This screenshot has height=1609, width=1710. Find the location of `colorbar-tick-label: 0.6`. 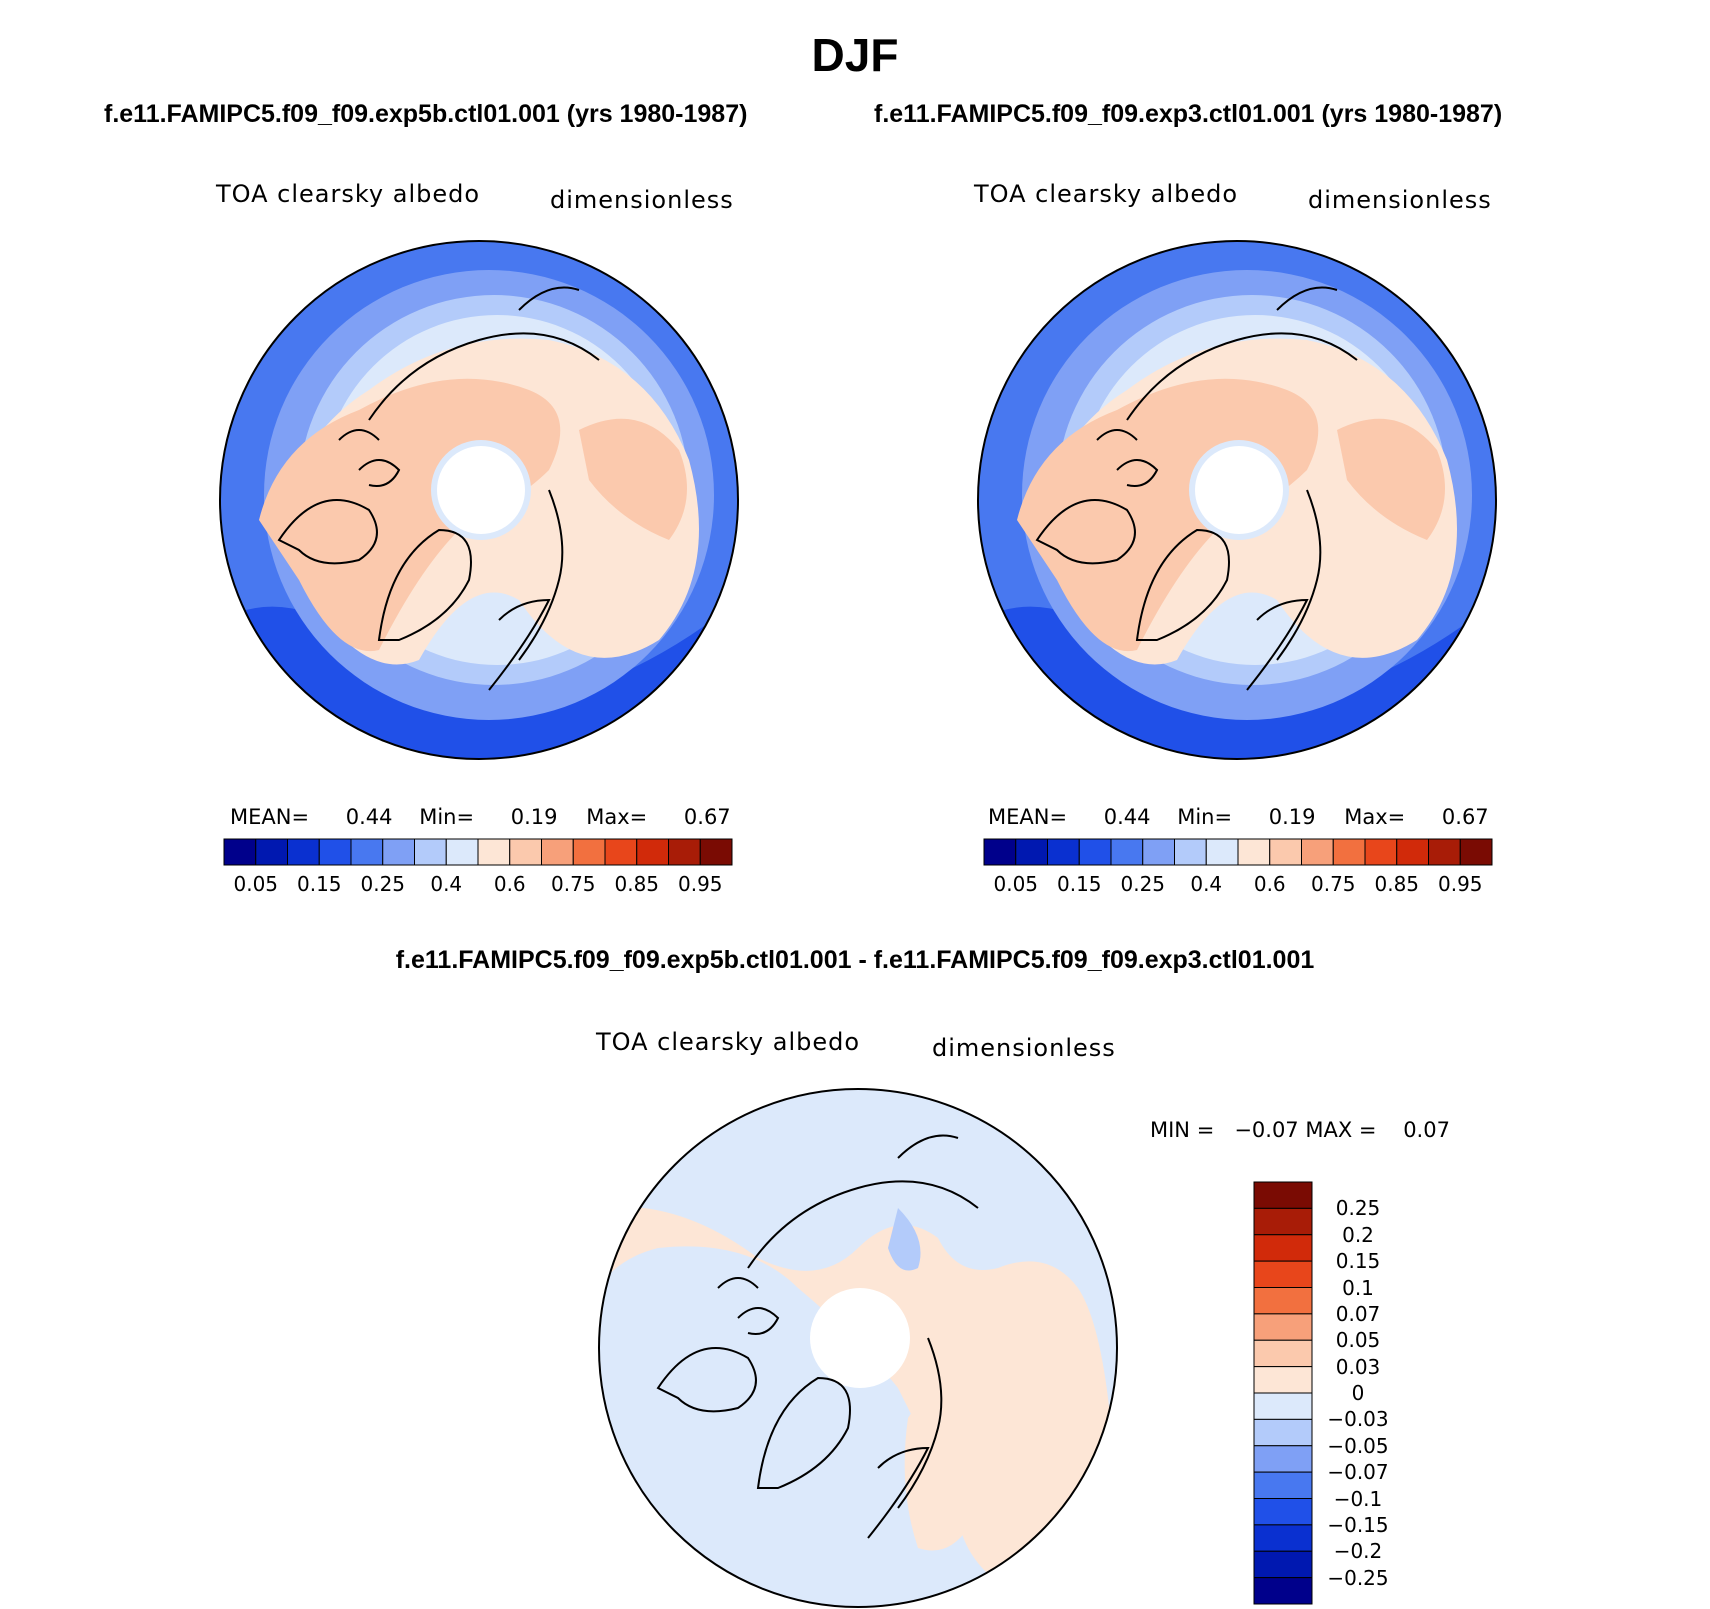

colorbar-tick-label: 0.6 is located at coordinates (1269, 884).